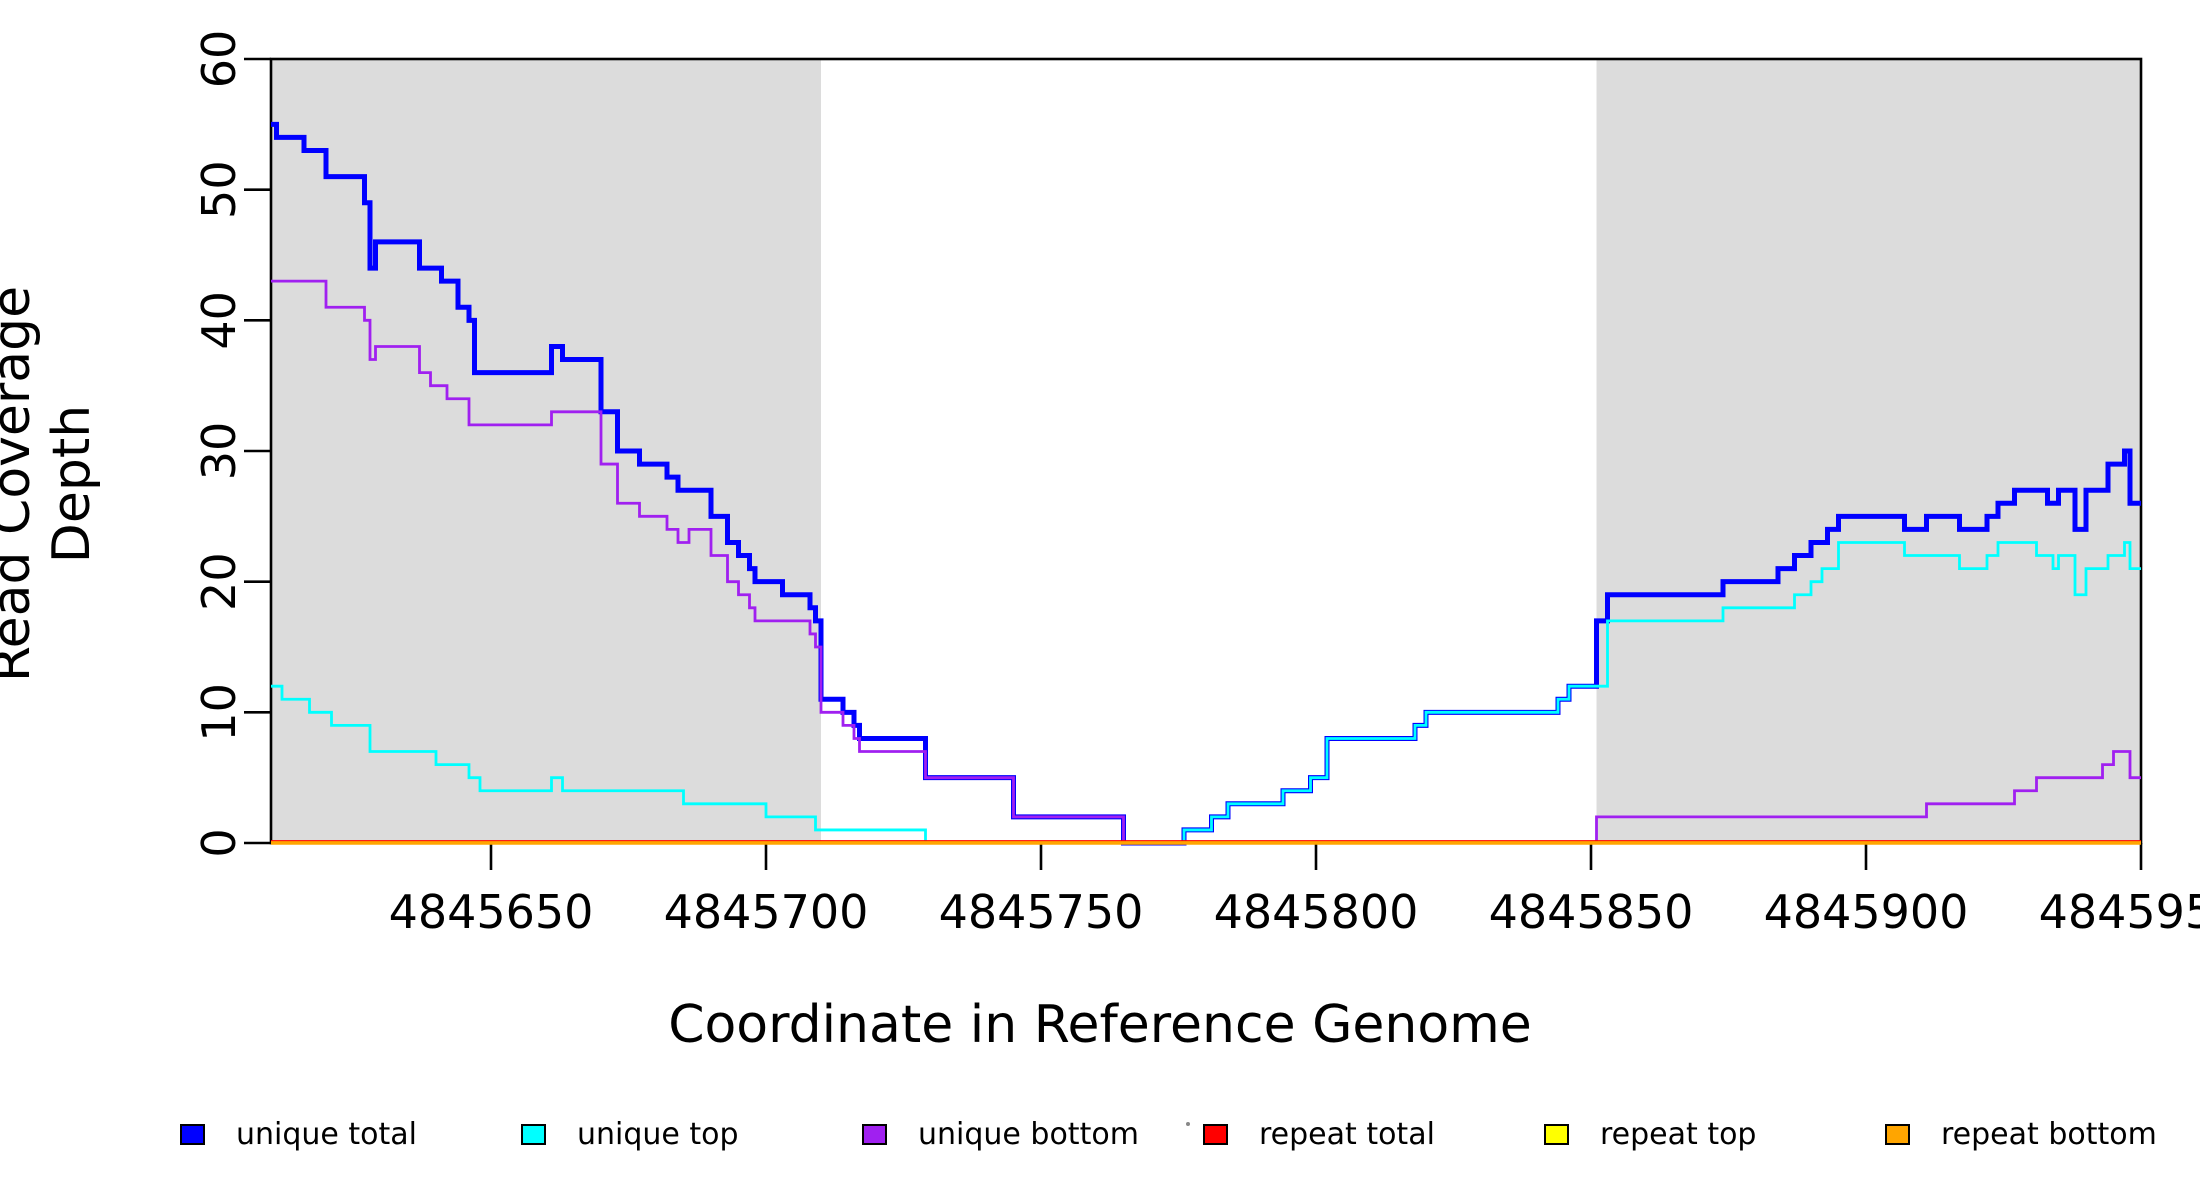 The width and height of the screenshot is (2200, 1200). What do you see at coordinates (766, 912) in the screenshot?
I see `x-tick-label: 4845700` at bounding box center [766, 912].